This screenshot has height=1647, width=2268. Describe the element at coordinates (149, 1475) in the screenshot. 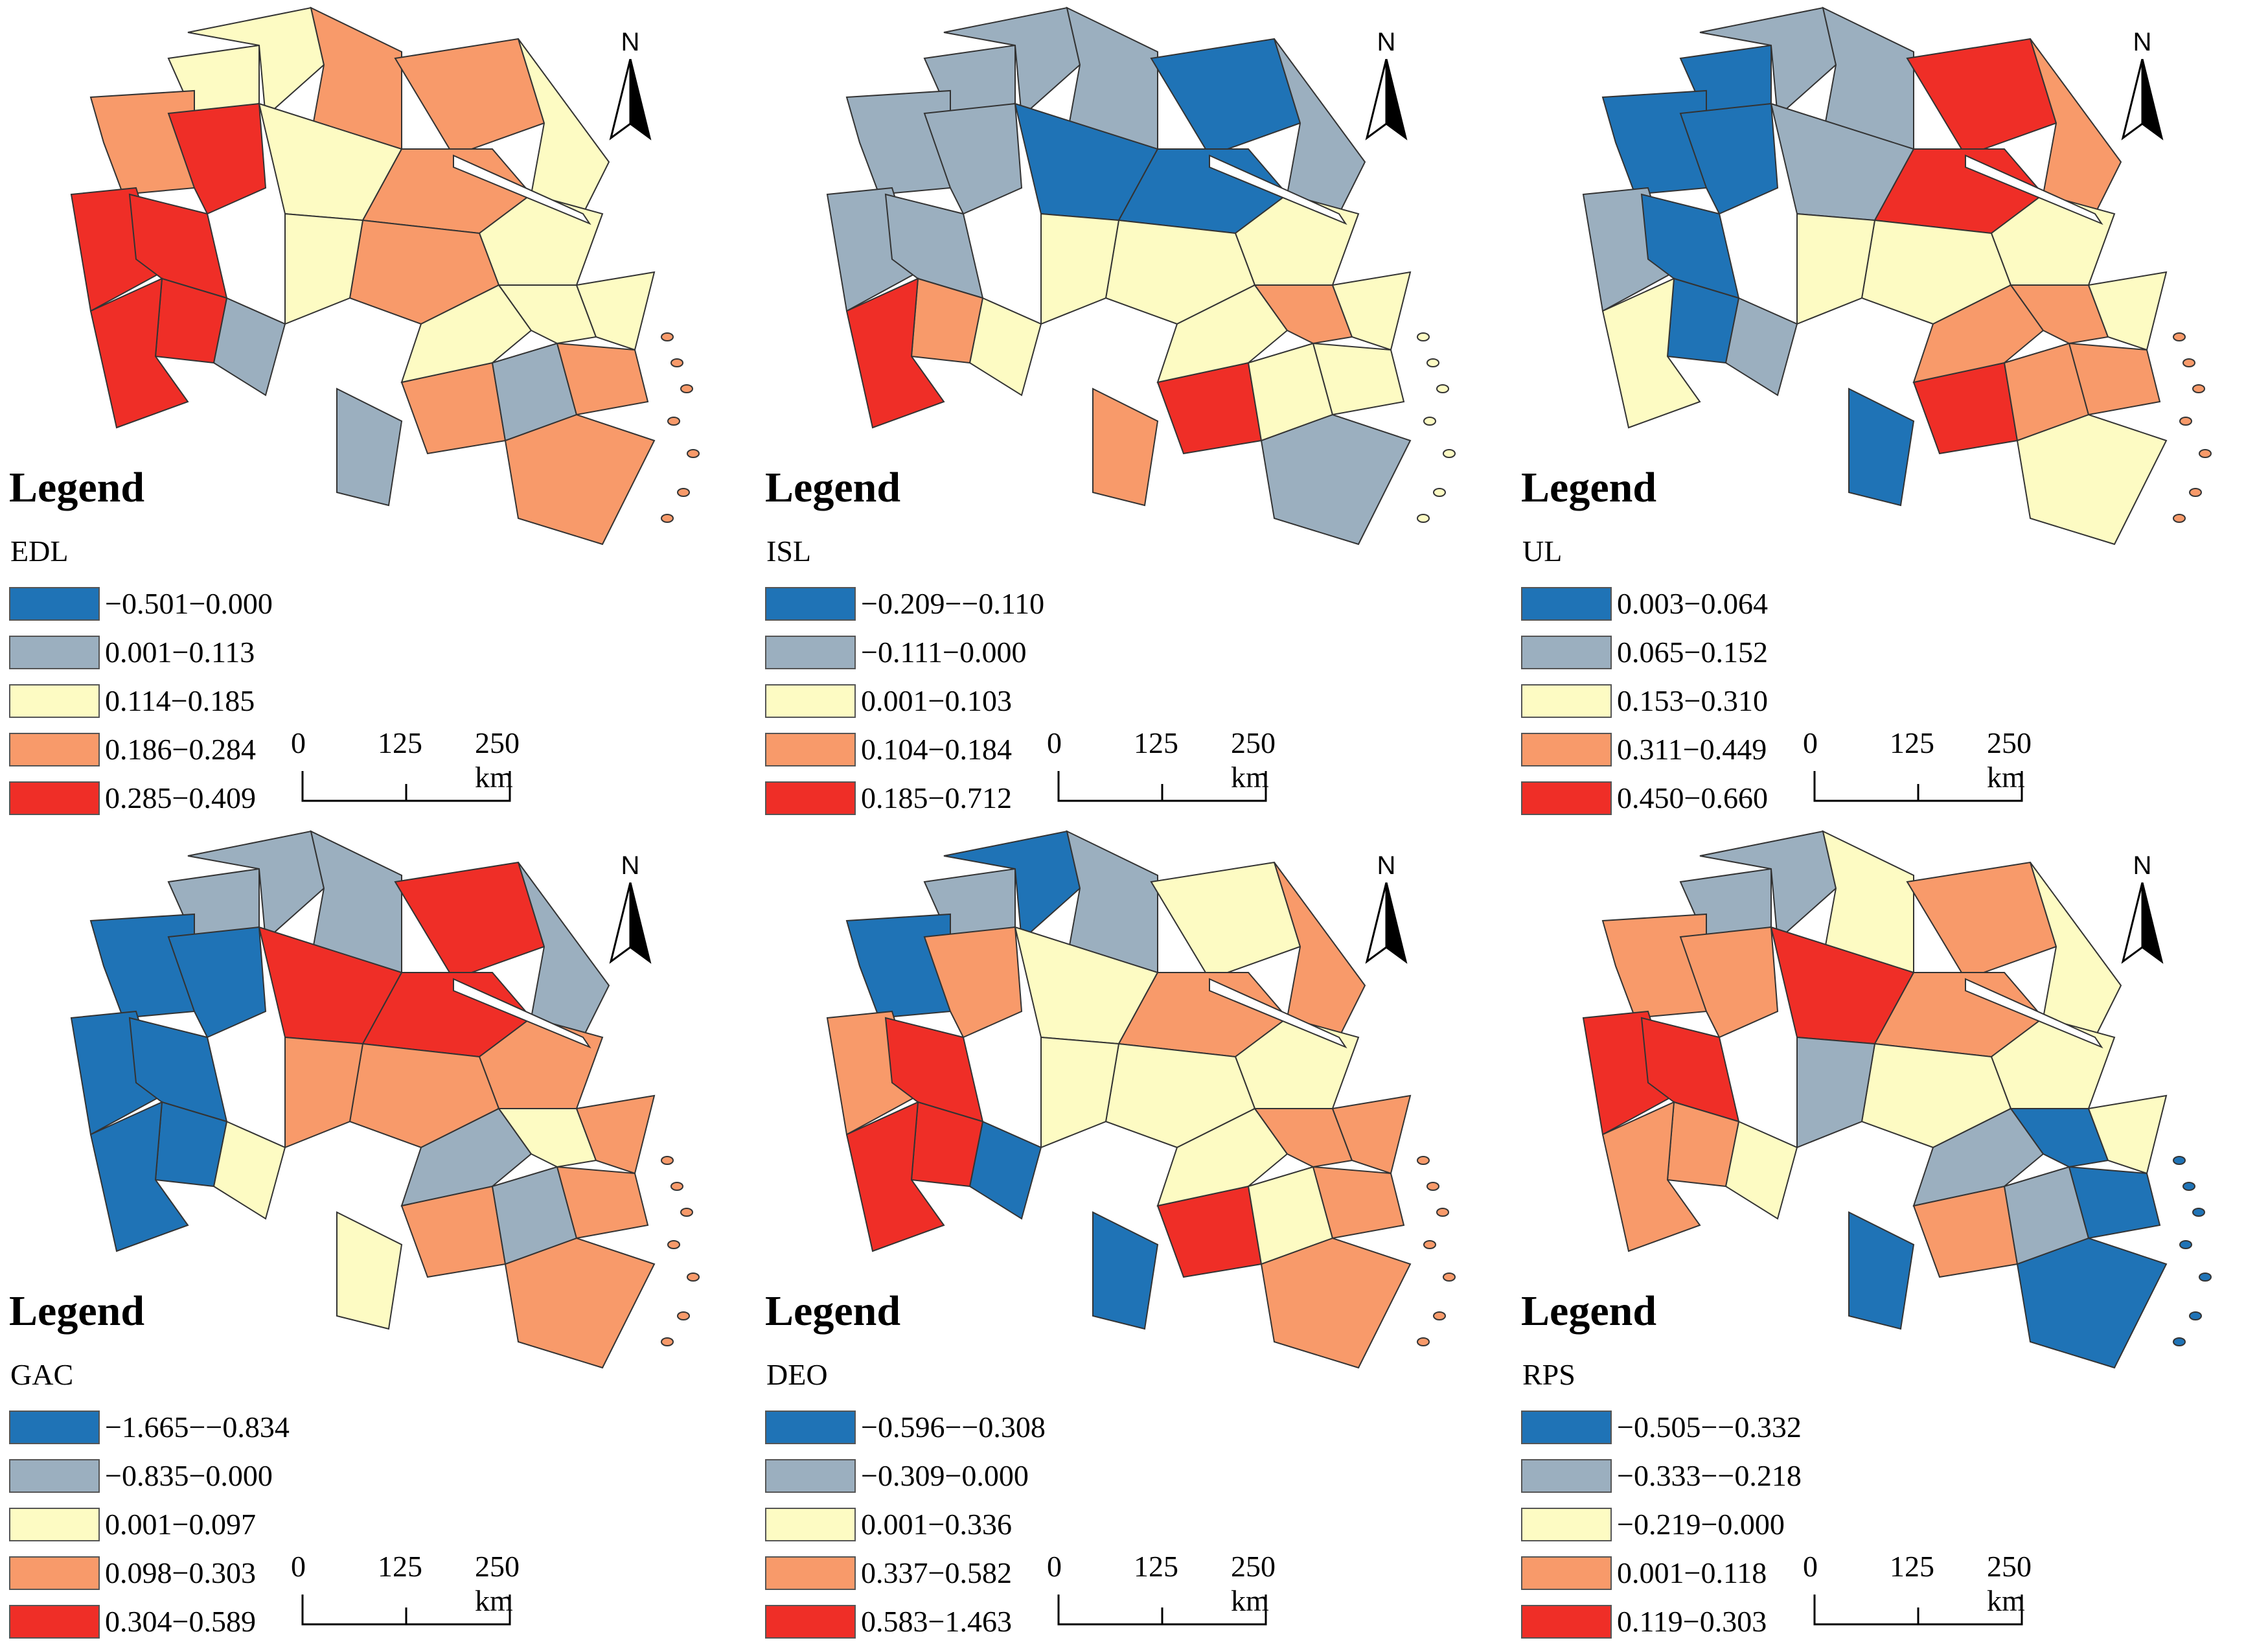

I see `legend-item: −0.835−0.000` at that location.